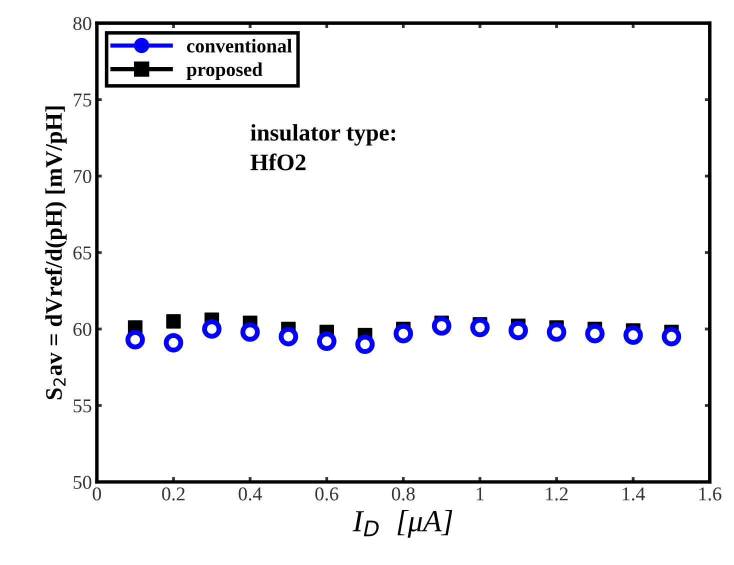 The height and width of the screenshot is (565, 734). I want to click on x-tick-label: 0.8, so click(403, 494).